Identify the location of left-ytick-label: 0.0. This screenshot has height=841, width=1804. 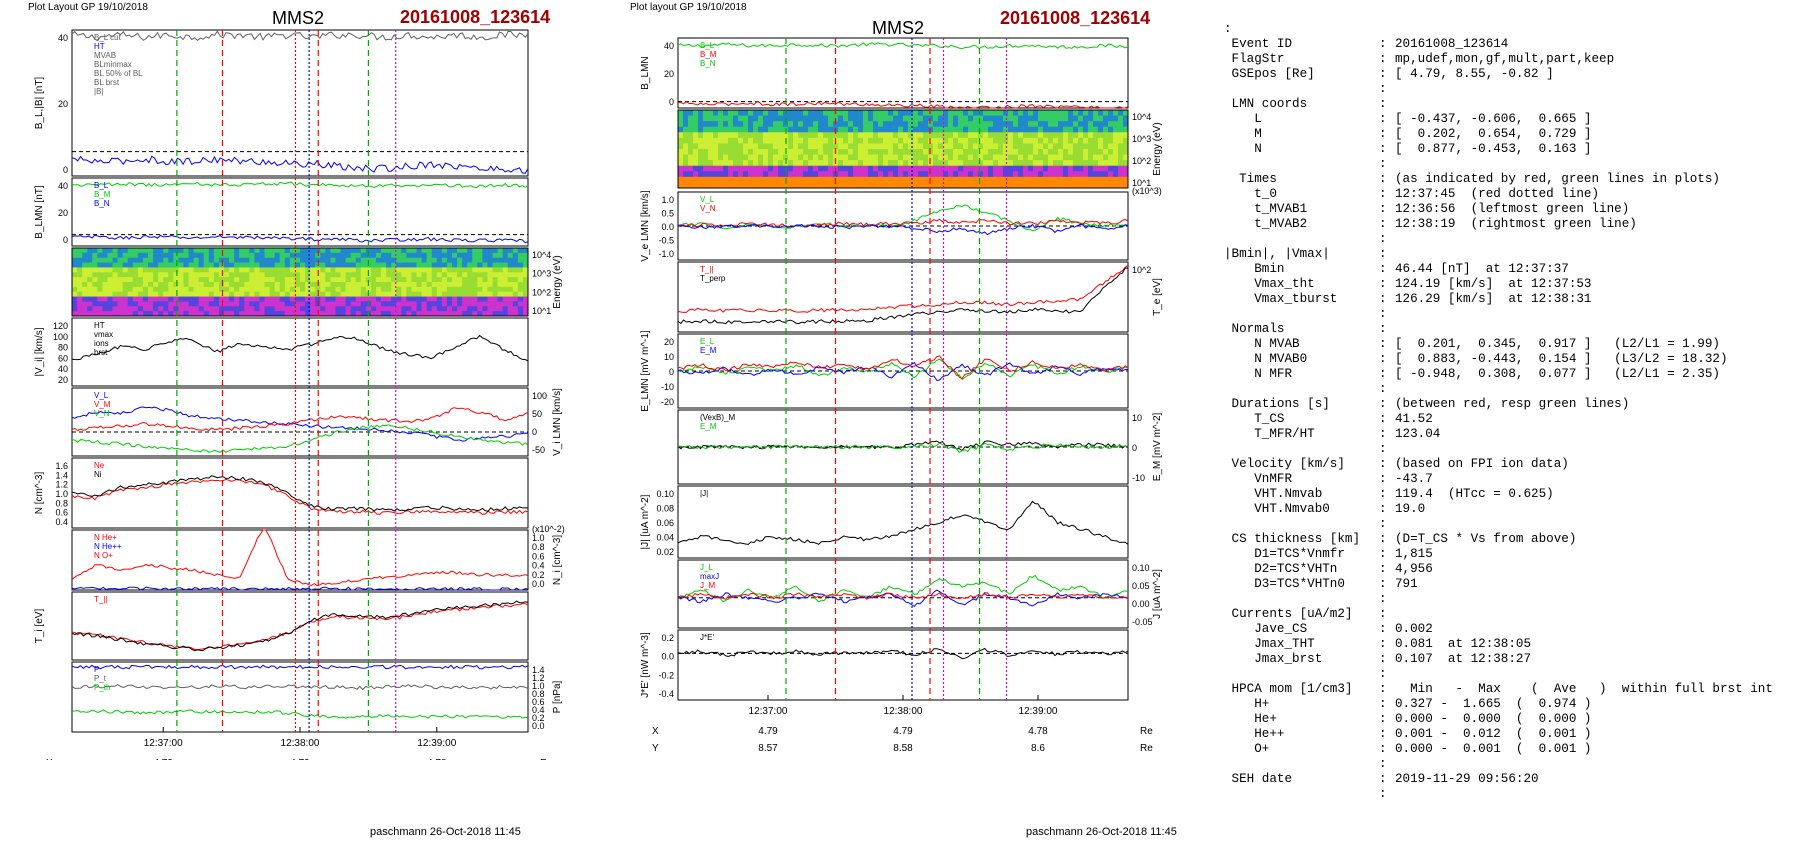
(538, 726).